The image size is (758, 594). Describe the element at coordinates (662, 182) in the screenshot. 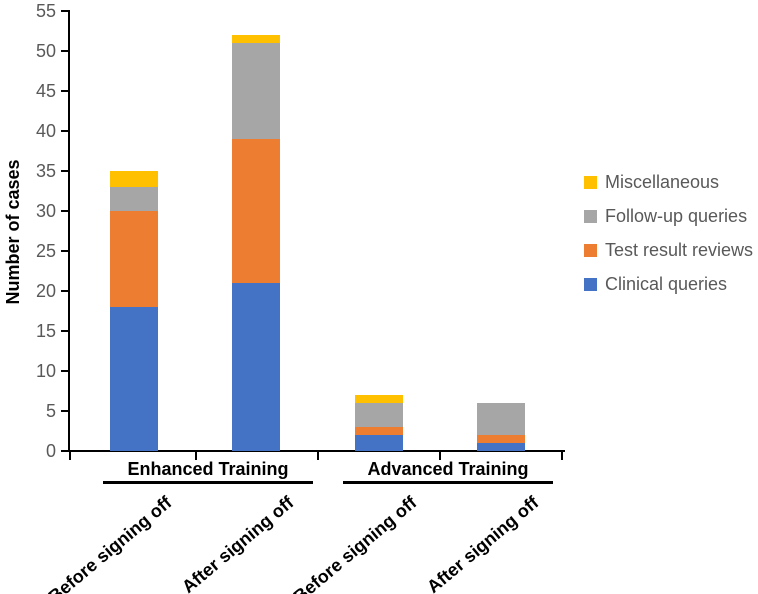

I see `legend-label: Miscellaneous` at that location.